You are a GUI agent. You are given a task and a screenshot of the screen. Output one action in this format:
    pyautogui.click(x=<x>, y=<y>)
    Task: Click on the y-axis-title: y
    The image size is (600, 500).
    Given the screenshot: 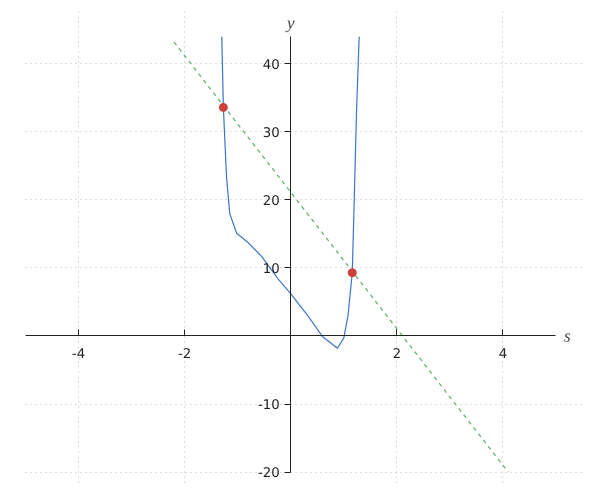 What is the action you would take?
    pyautogui.click(x=289, y=23)
    